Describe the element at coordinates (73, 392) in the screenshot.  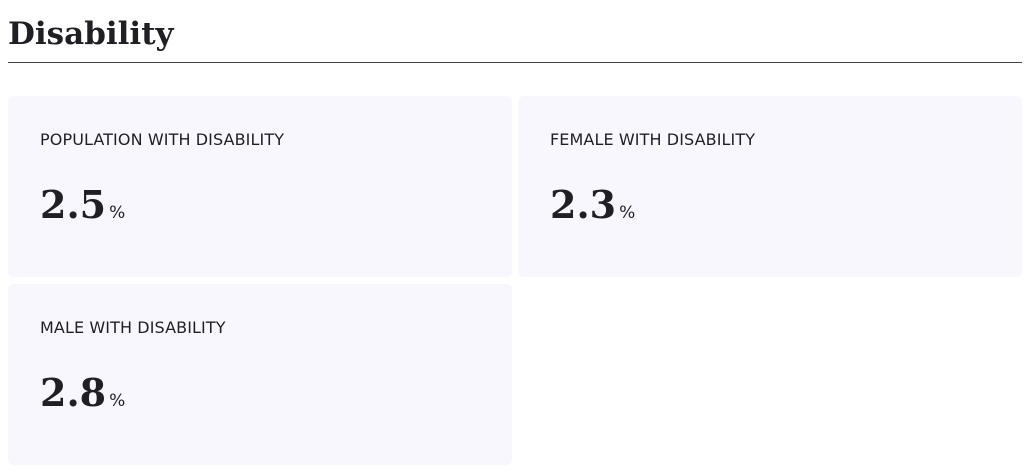
I see `stat-number: 2.8` at that location.